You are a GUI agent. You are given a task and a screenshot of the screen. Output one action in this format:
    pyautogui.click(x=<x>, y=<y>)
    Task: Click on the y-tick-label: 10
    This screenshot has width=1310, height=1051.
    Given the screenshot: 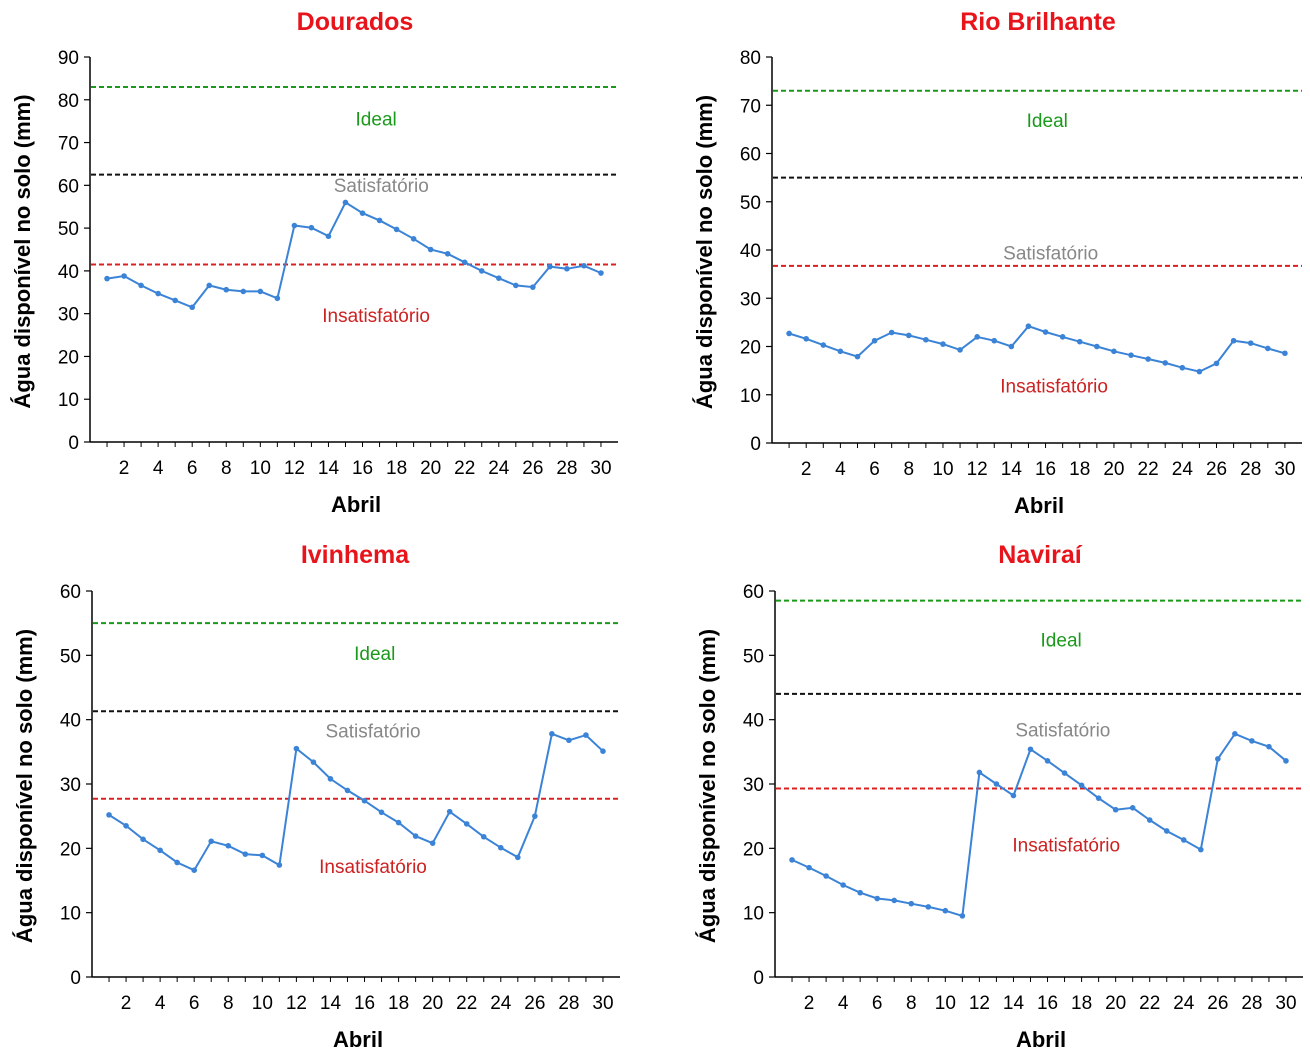 What is the action you would take?
    pyautogui.click(x=750, y=396)
    